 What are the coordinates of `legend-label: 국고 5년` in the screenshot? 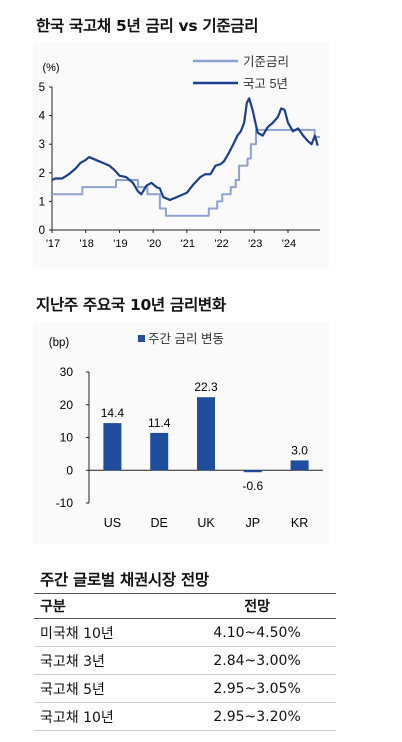 It's located at (265, 84).